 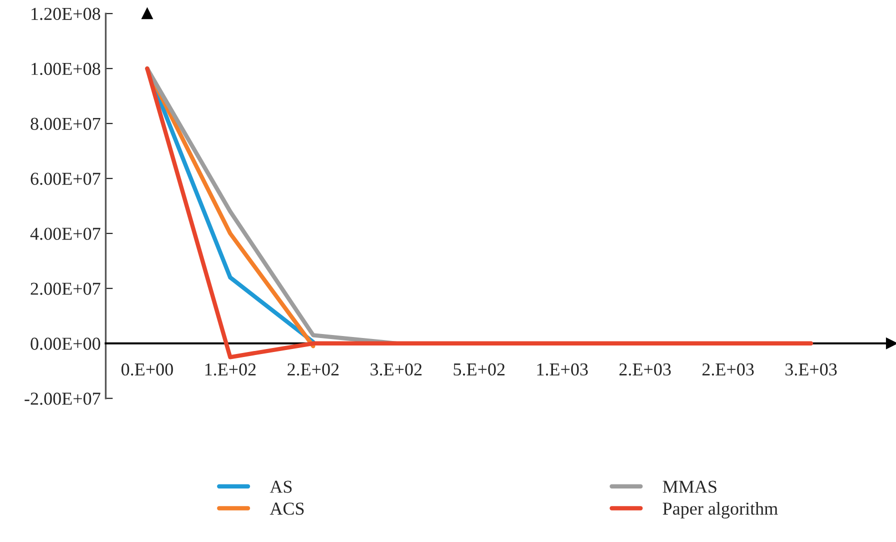 I want to click on x-tick-label: 1.E+03, so click(x=562, y=369).